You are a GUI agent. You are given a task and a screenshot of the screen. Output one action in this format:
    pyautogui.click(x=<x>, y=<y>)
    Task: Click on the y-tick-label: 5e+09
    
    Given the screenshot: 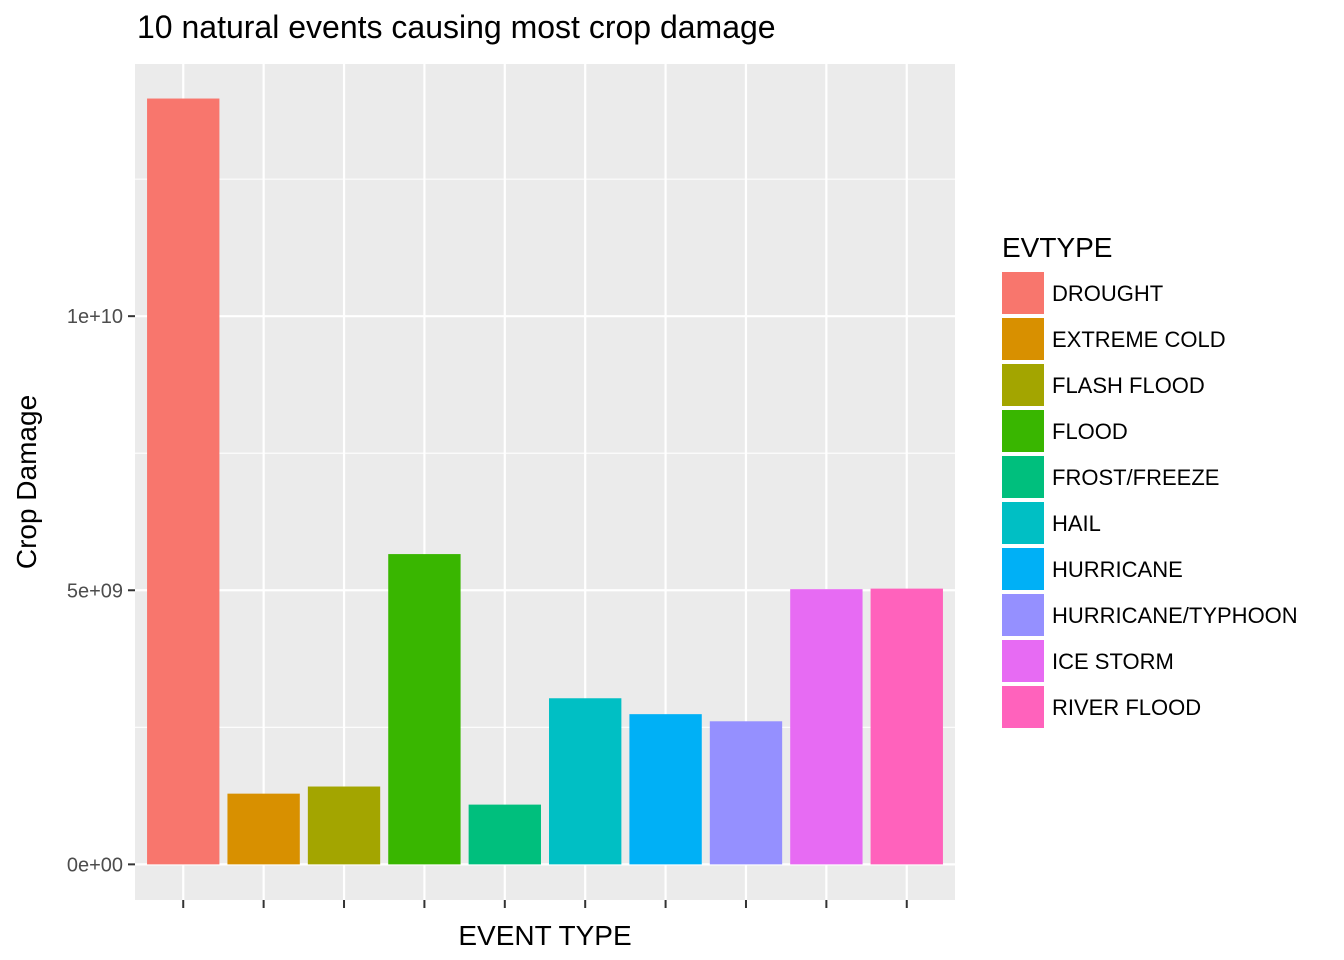 What is the action you would take?
    pyautogui.click(x=95, y=591)
    